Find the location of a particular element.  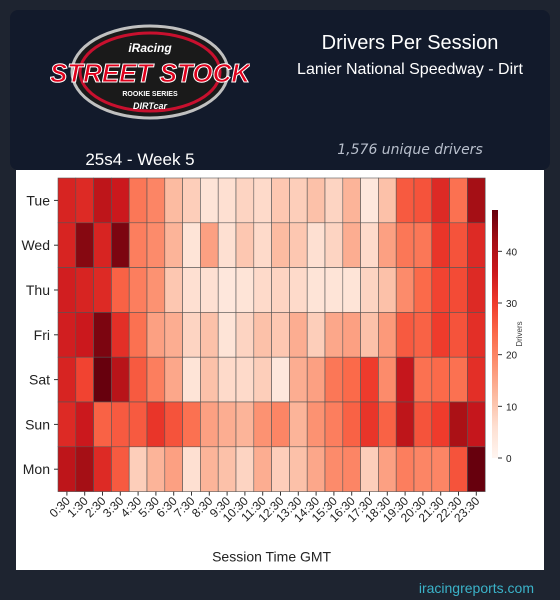

y-tick-label: Sat is located at coordinates (39, 380).